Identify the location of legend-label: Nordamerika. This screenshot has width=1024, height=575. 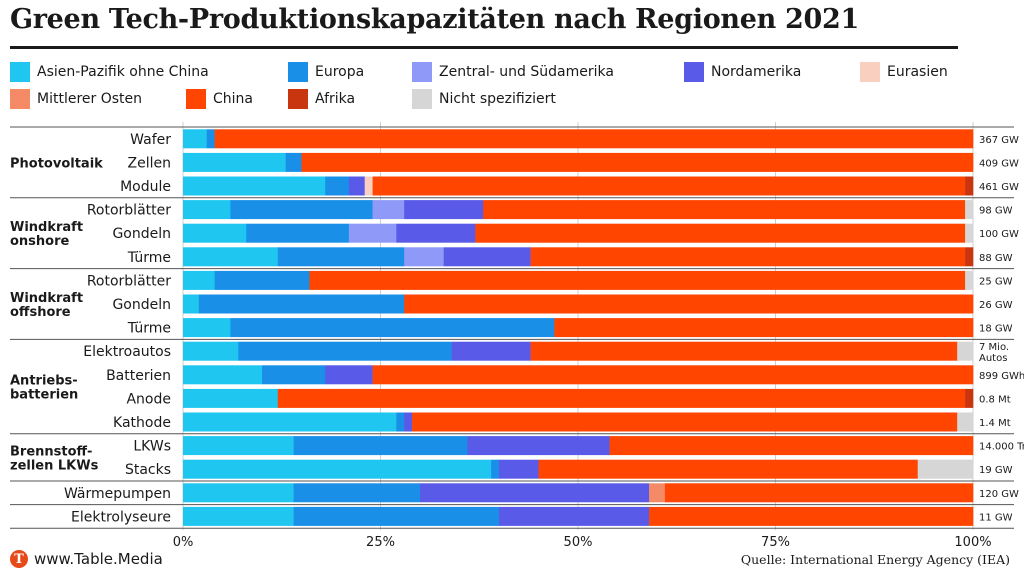
(756, 72).